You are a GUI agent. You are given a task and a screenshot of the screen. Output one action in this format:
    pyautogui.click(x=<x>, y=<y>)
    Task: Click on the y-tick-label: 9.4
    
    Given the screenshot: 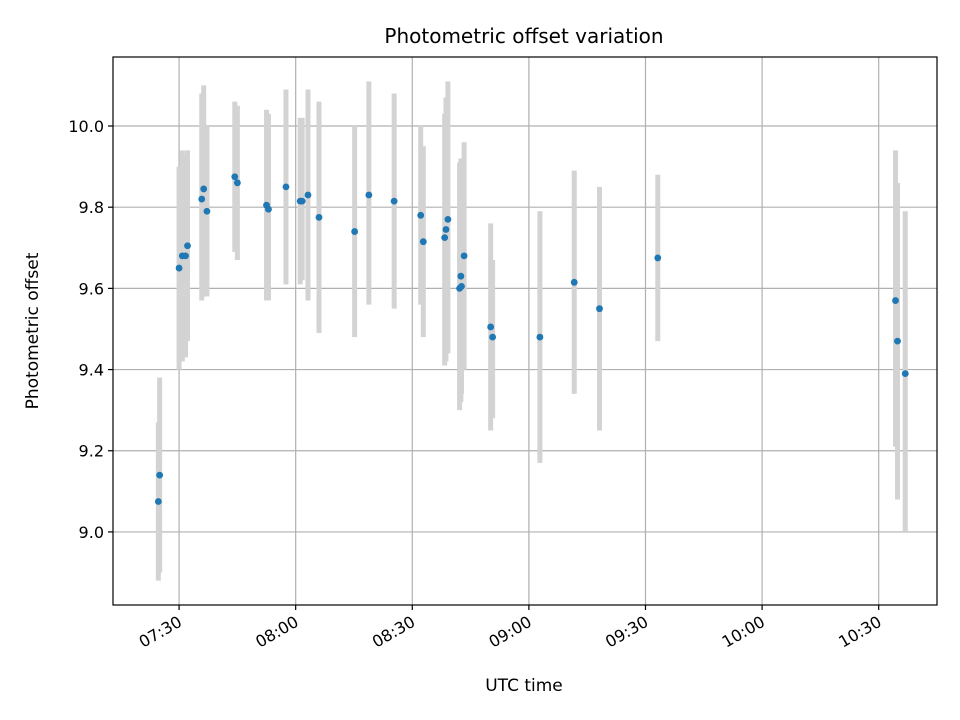 What is the action you would take?
    pyautogui.click(x=91, y=370)
    